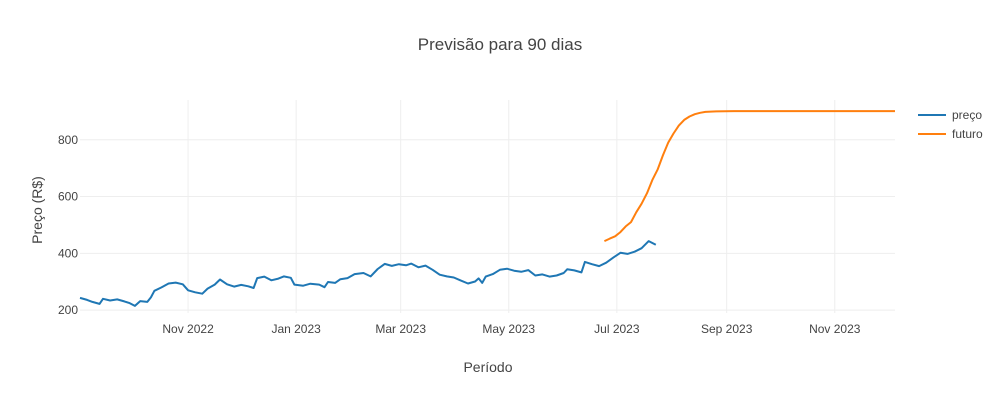 The image size is (1000, 400). Describe the element at coordinates (967, 115) in the screenshot. I see `legend-label: preço` at that location.